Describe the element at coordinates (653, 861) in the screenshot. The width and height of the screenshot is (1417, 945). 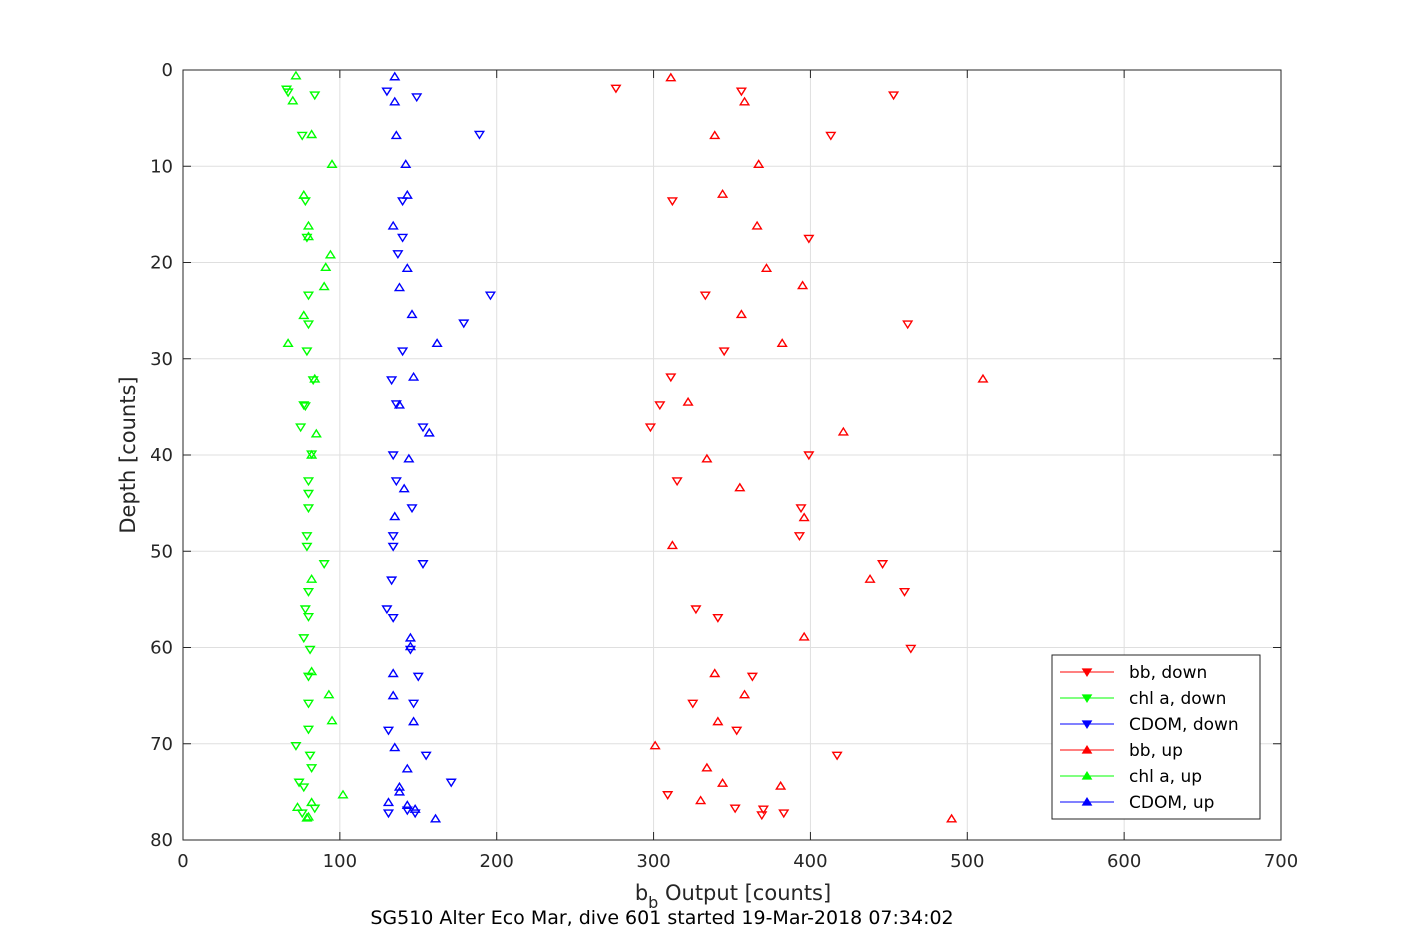
I see `x-tick-label: 300` at that location.